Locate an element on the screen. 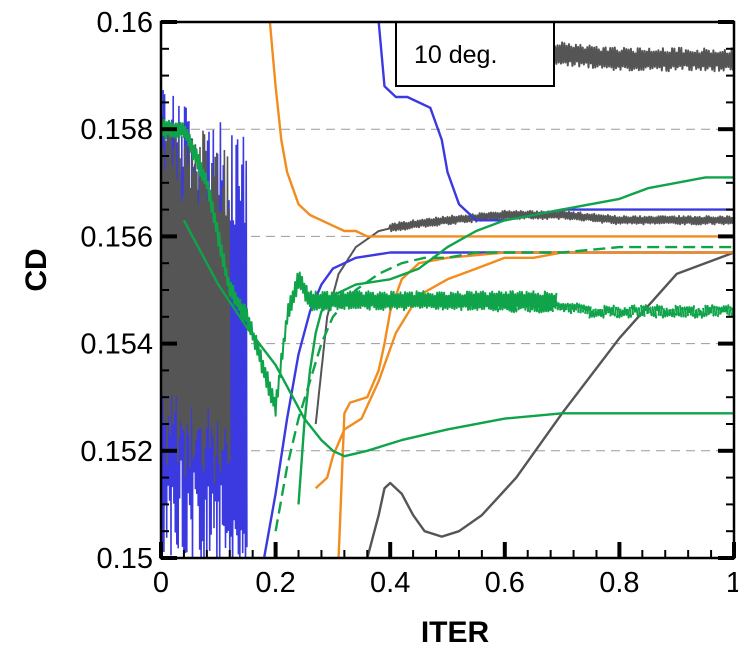 The width and height of the screenshot is (738, 654). x-tick-label: 0.2 is located at coordinates (275, 583).